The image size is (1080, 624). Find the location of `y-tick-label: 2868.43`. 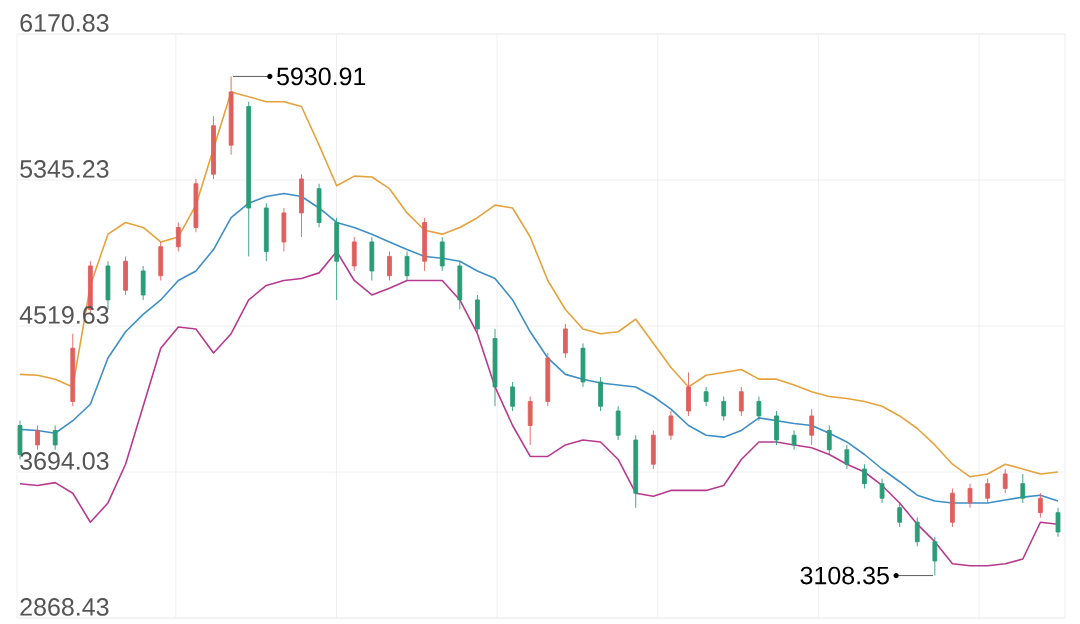

y-tick-label: 2868.43 is located at coordinates (64, 607).